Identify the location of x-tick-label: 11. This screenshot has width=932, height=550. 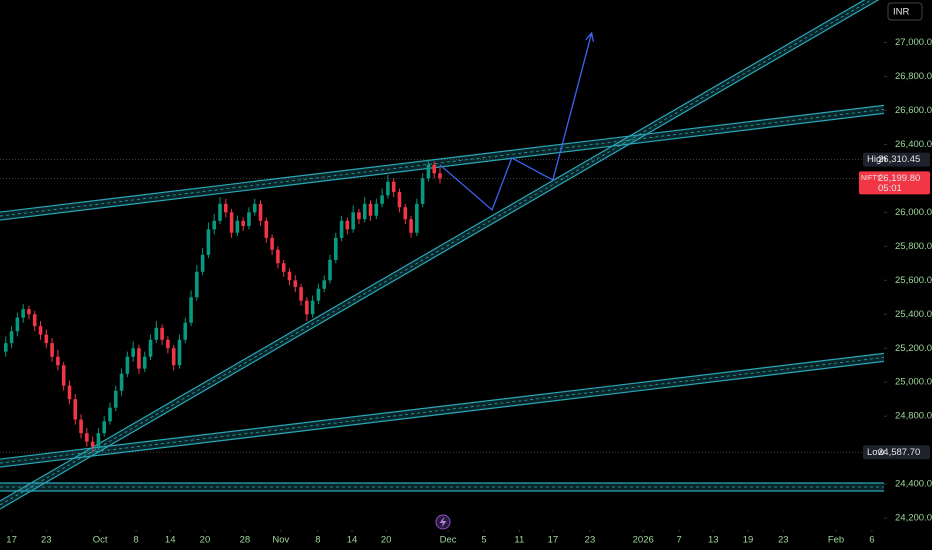
(519, 540).